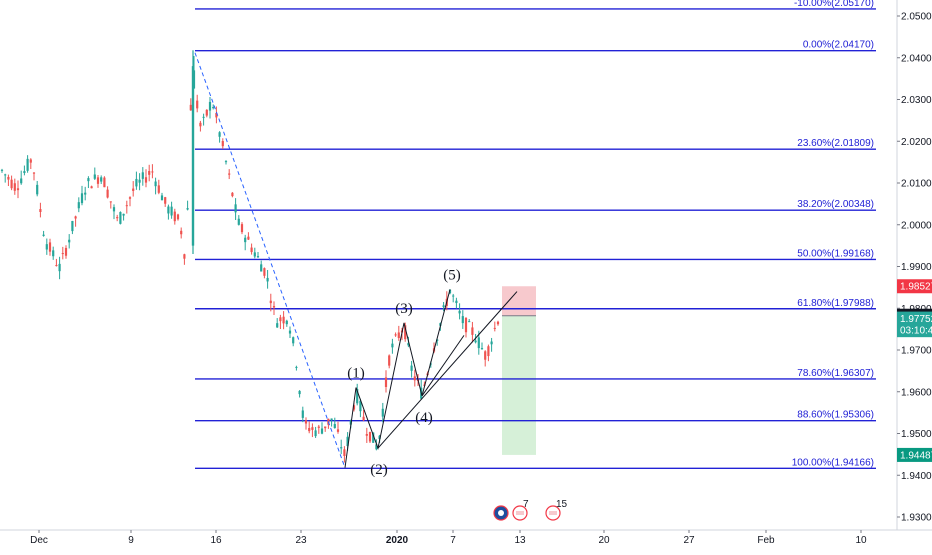 The image size is (932, 555). Describe the element at coordinates (835, 143) in the screenshot. I see `fib-level-label: 23.60%(2.01809)` at that location.